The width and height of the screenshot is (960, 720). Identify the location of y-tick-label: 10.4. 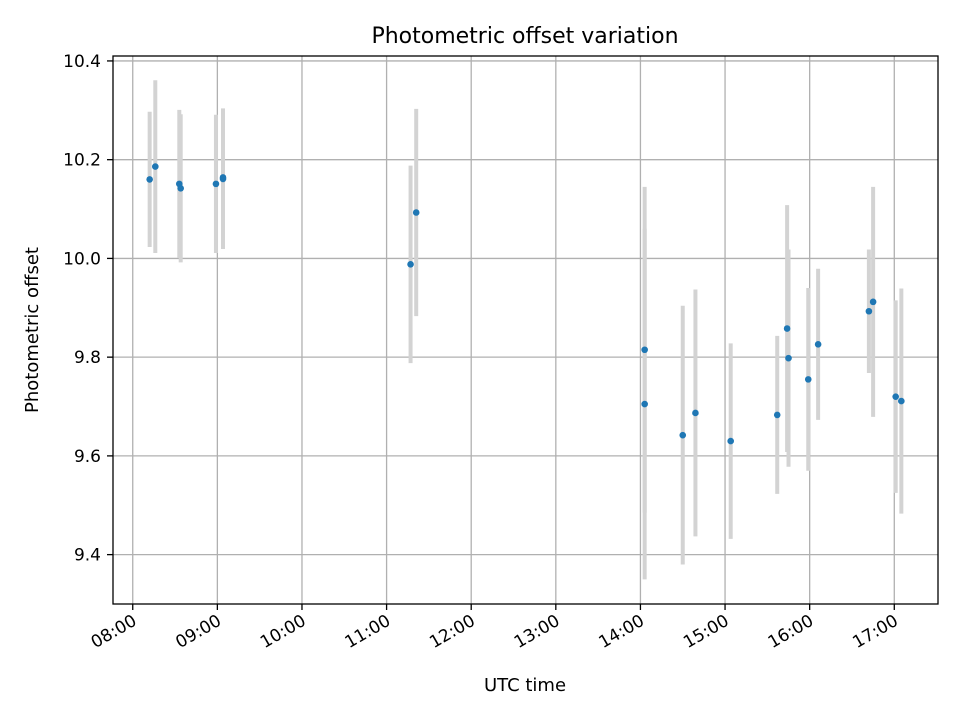
(82, 62).